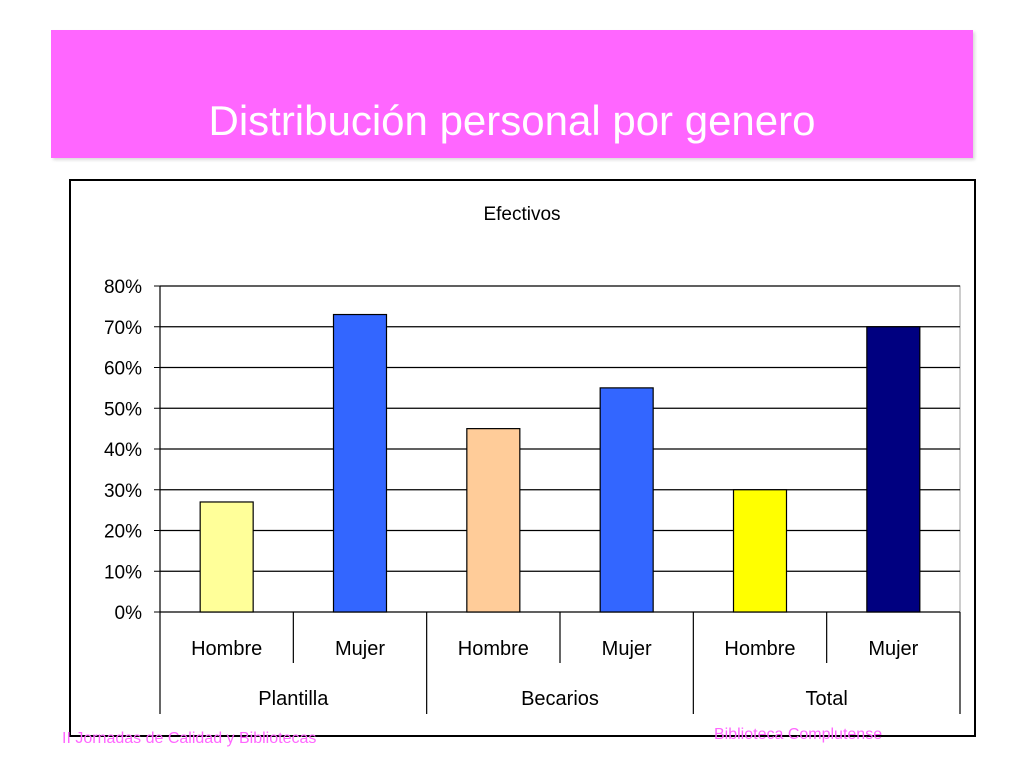 This screenshot has height=768, width=1024. What do you see at coordinates (560, 699) in the screenshot?
I see `x-group-label: Becarios` at bounding box center [560, 699].